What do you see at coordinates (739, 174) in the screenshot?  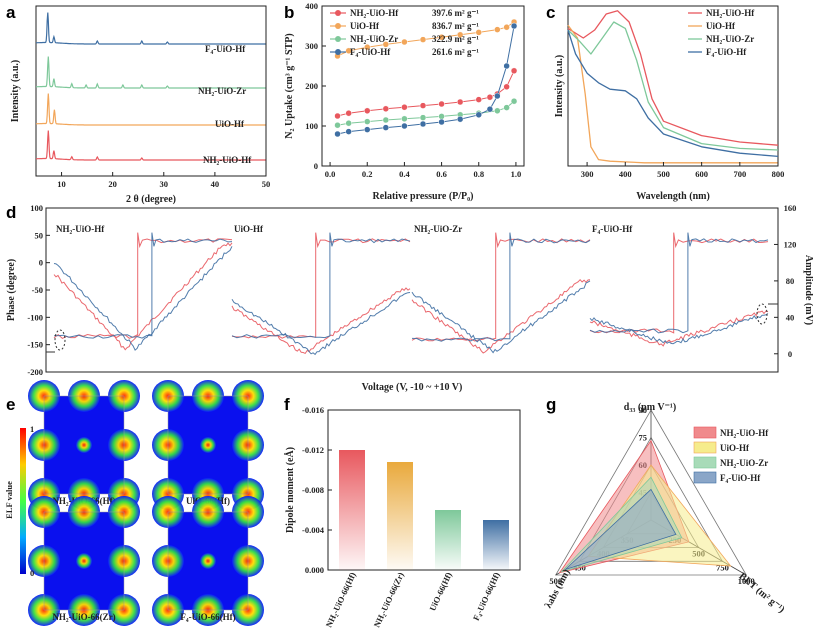 I see `c-xtick-label: 700` at bounding box center [739, 174].